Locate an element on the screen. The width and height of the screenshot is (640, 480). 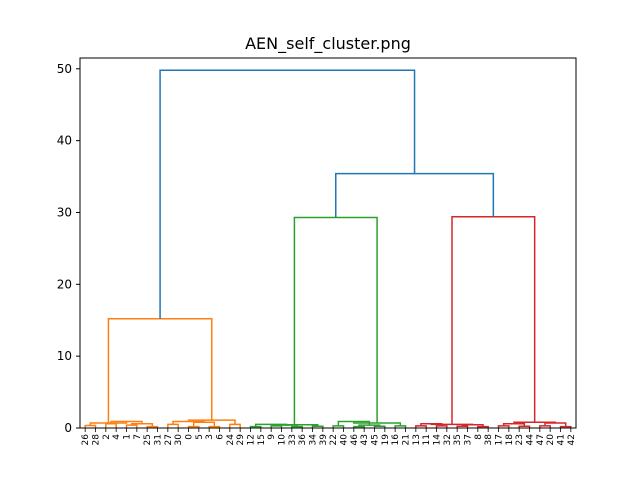
leaf-label: 19 is located at coordinates (386, 440).